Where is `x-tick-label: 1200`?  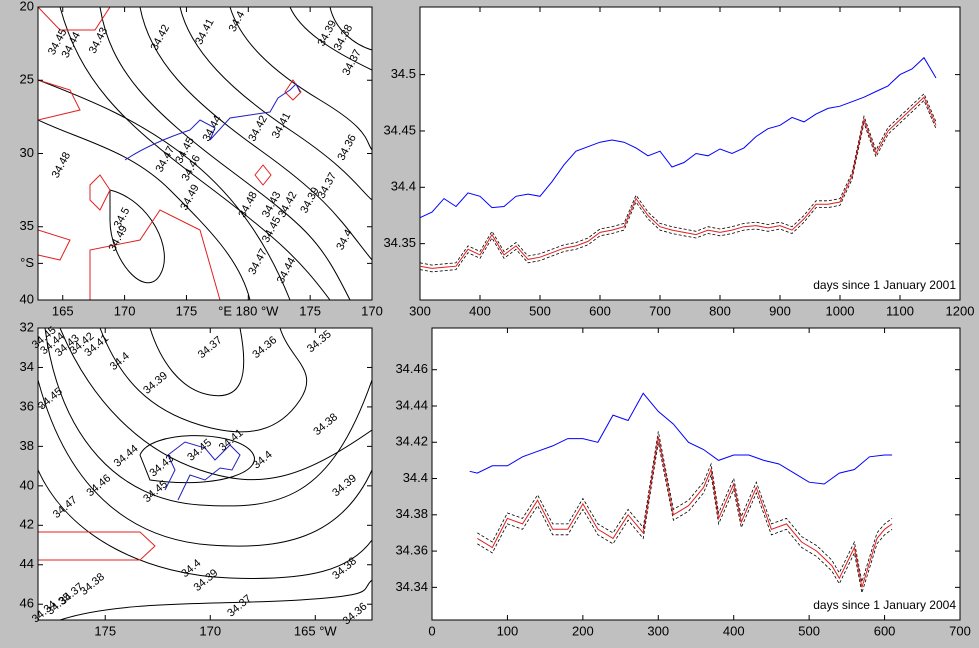 x-tick-label: 1200 is located at coordinates (960, 310).